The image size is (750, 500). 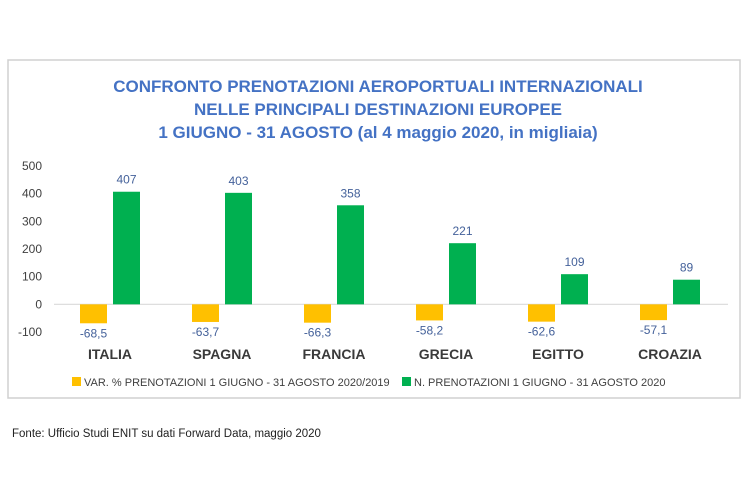 What do you see at coordinates (238, 181) in the screenshot?
I see `data-label: 403` at bounding box center [238, 181].